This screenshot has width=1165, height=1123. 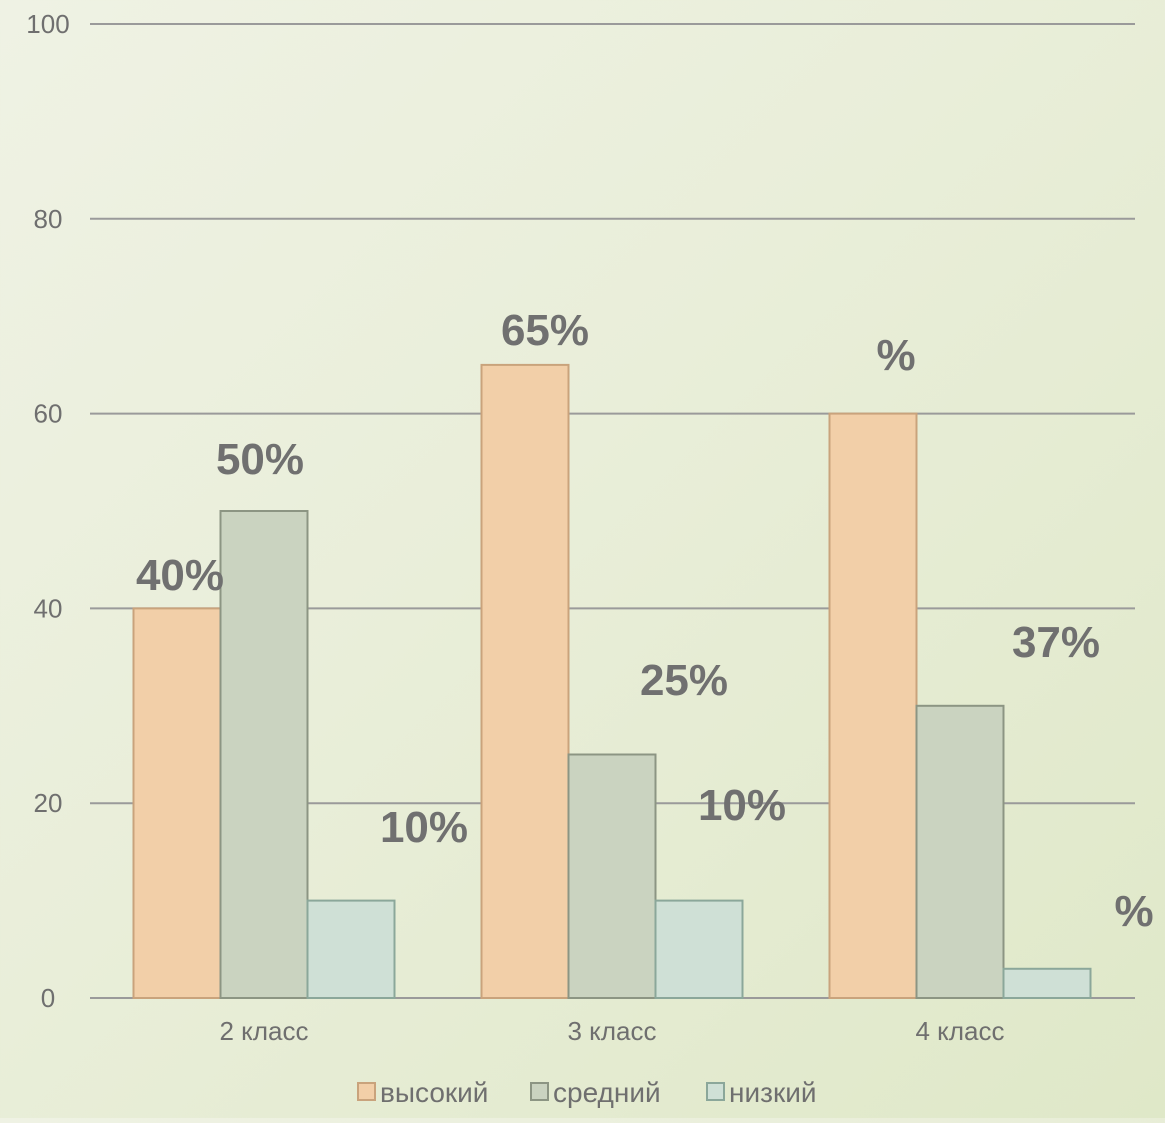 I want to click on y-tick-label: 100, so click(x=47, y=24).